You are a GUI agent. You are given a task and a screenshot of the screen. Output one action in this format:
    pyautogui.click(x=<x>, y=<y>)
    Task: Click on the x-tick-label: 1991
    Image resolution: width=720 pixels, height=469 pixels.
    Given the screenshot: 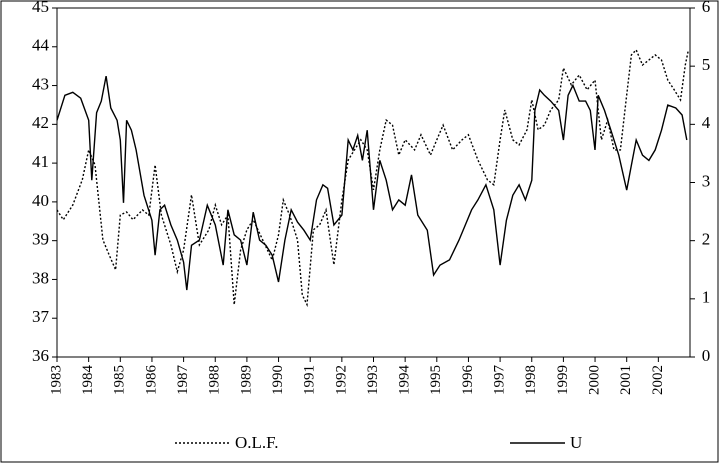 What is the action you would take?
    pyautogui.click(x=310, y=380)
    